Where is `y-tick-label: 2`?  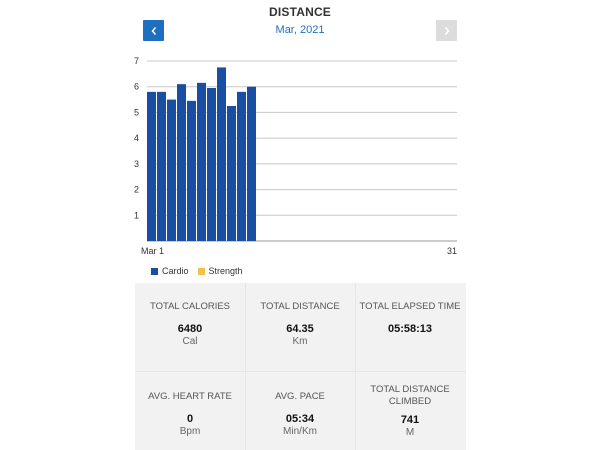 y-tick-label: 2 is located at coordinates (136, 190).